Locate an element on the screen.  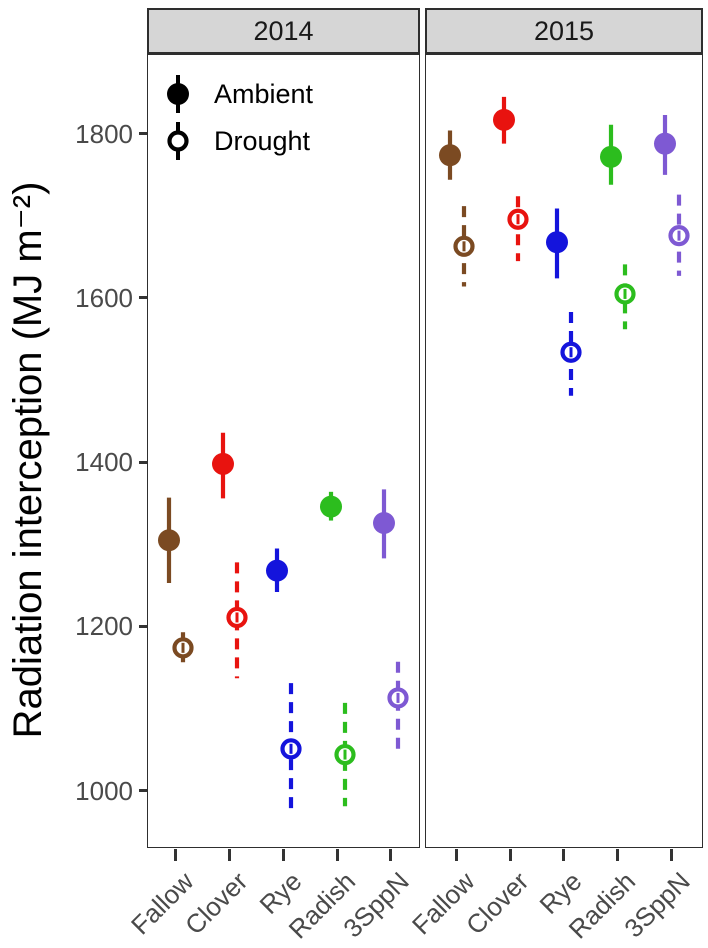
legend-label-ambient: Ambient is located at coordinates (264, 93).